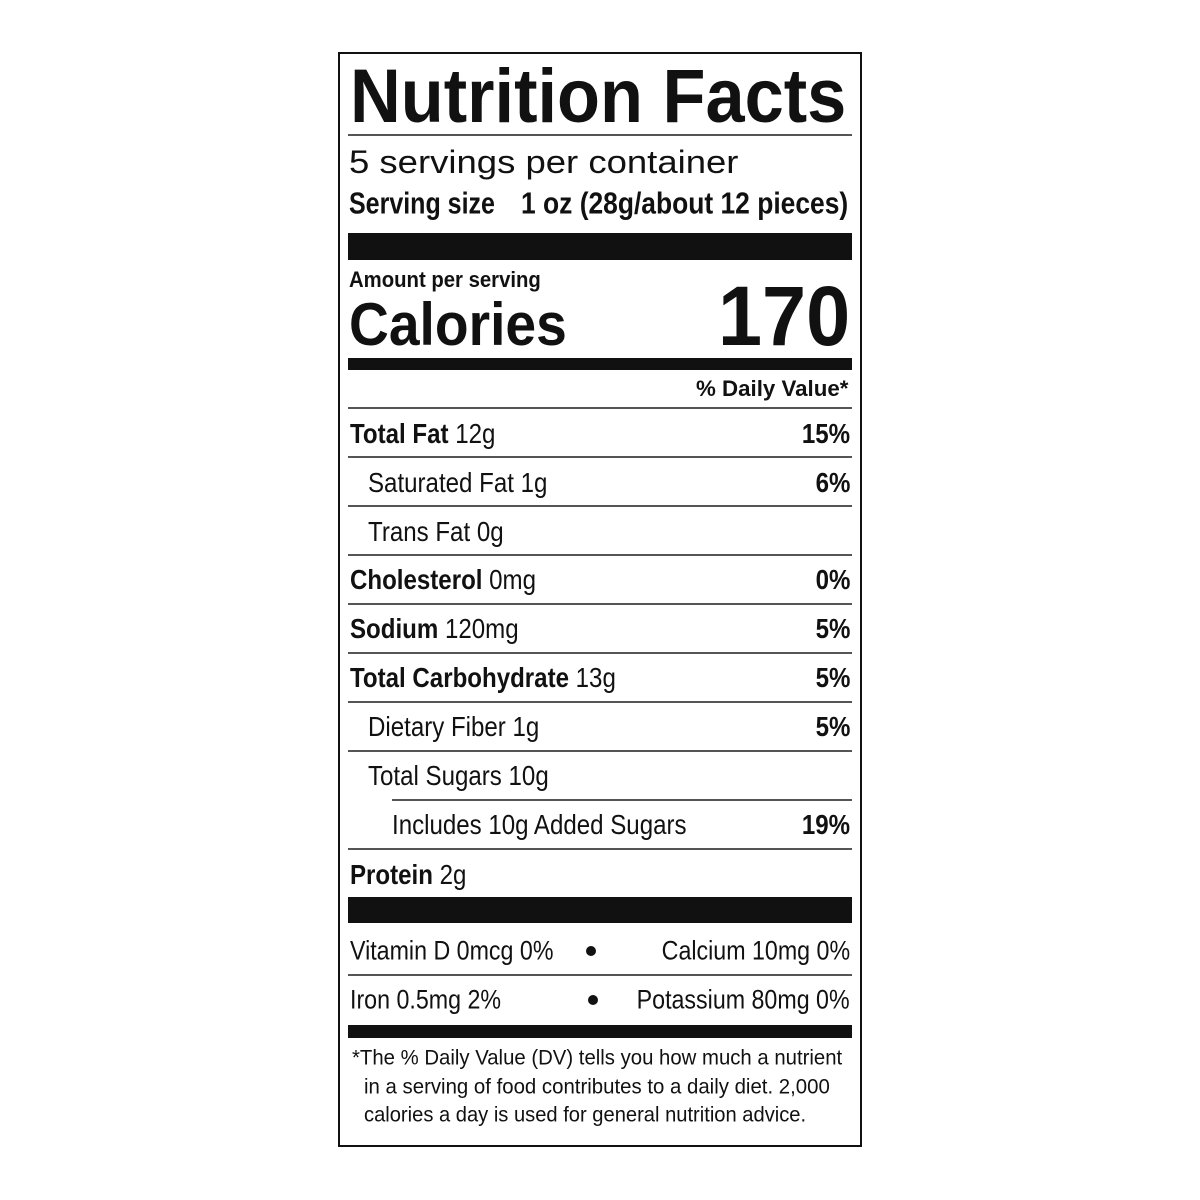 The image size is (1200, 1200). What do you see at coordinates (832, 579) in the screenshot?
I see `nutrient-dv: 0%` at bounding box center [832, 579].